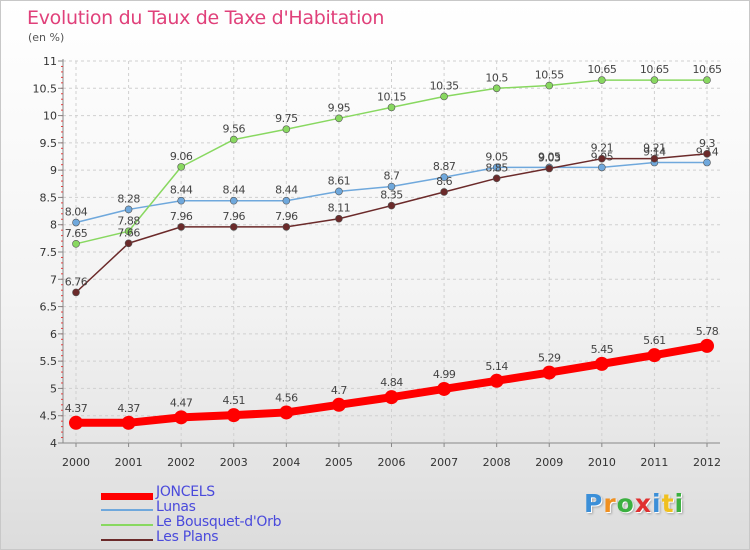 The image size is (750, 550). What do you see at coordinates (49, 416) in the screenshot?
I see `y-tick-label: 4.5` at bounding box center [49, 416].